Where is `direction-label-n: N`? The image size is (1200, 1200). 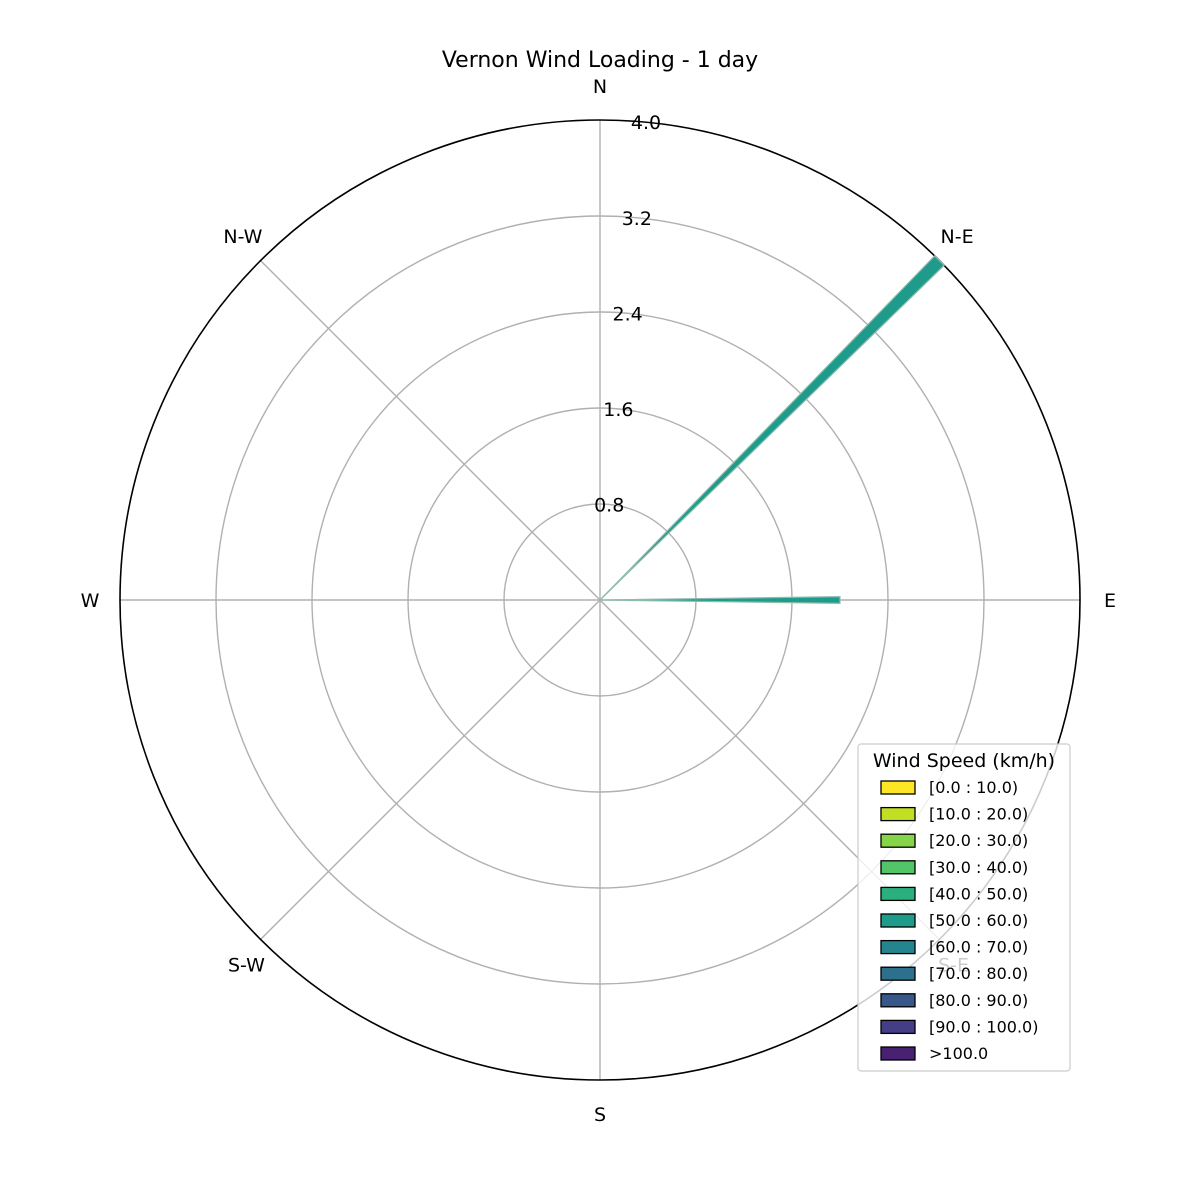
direction-label-n: N is located at coordinates (600, 87).